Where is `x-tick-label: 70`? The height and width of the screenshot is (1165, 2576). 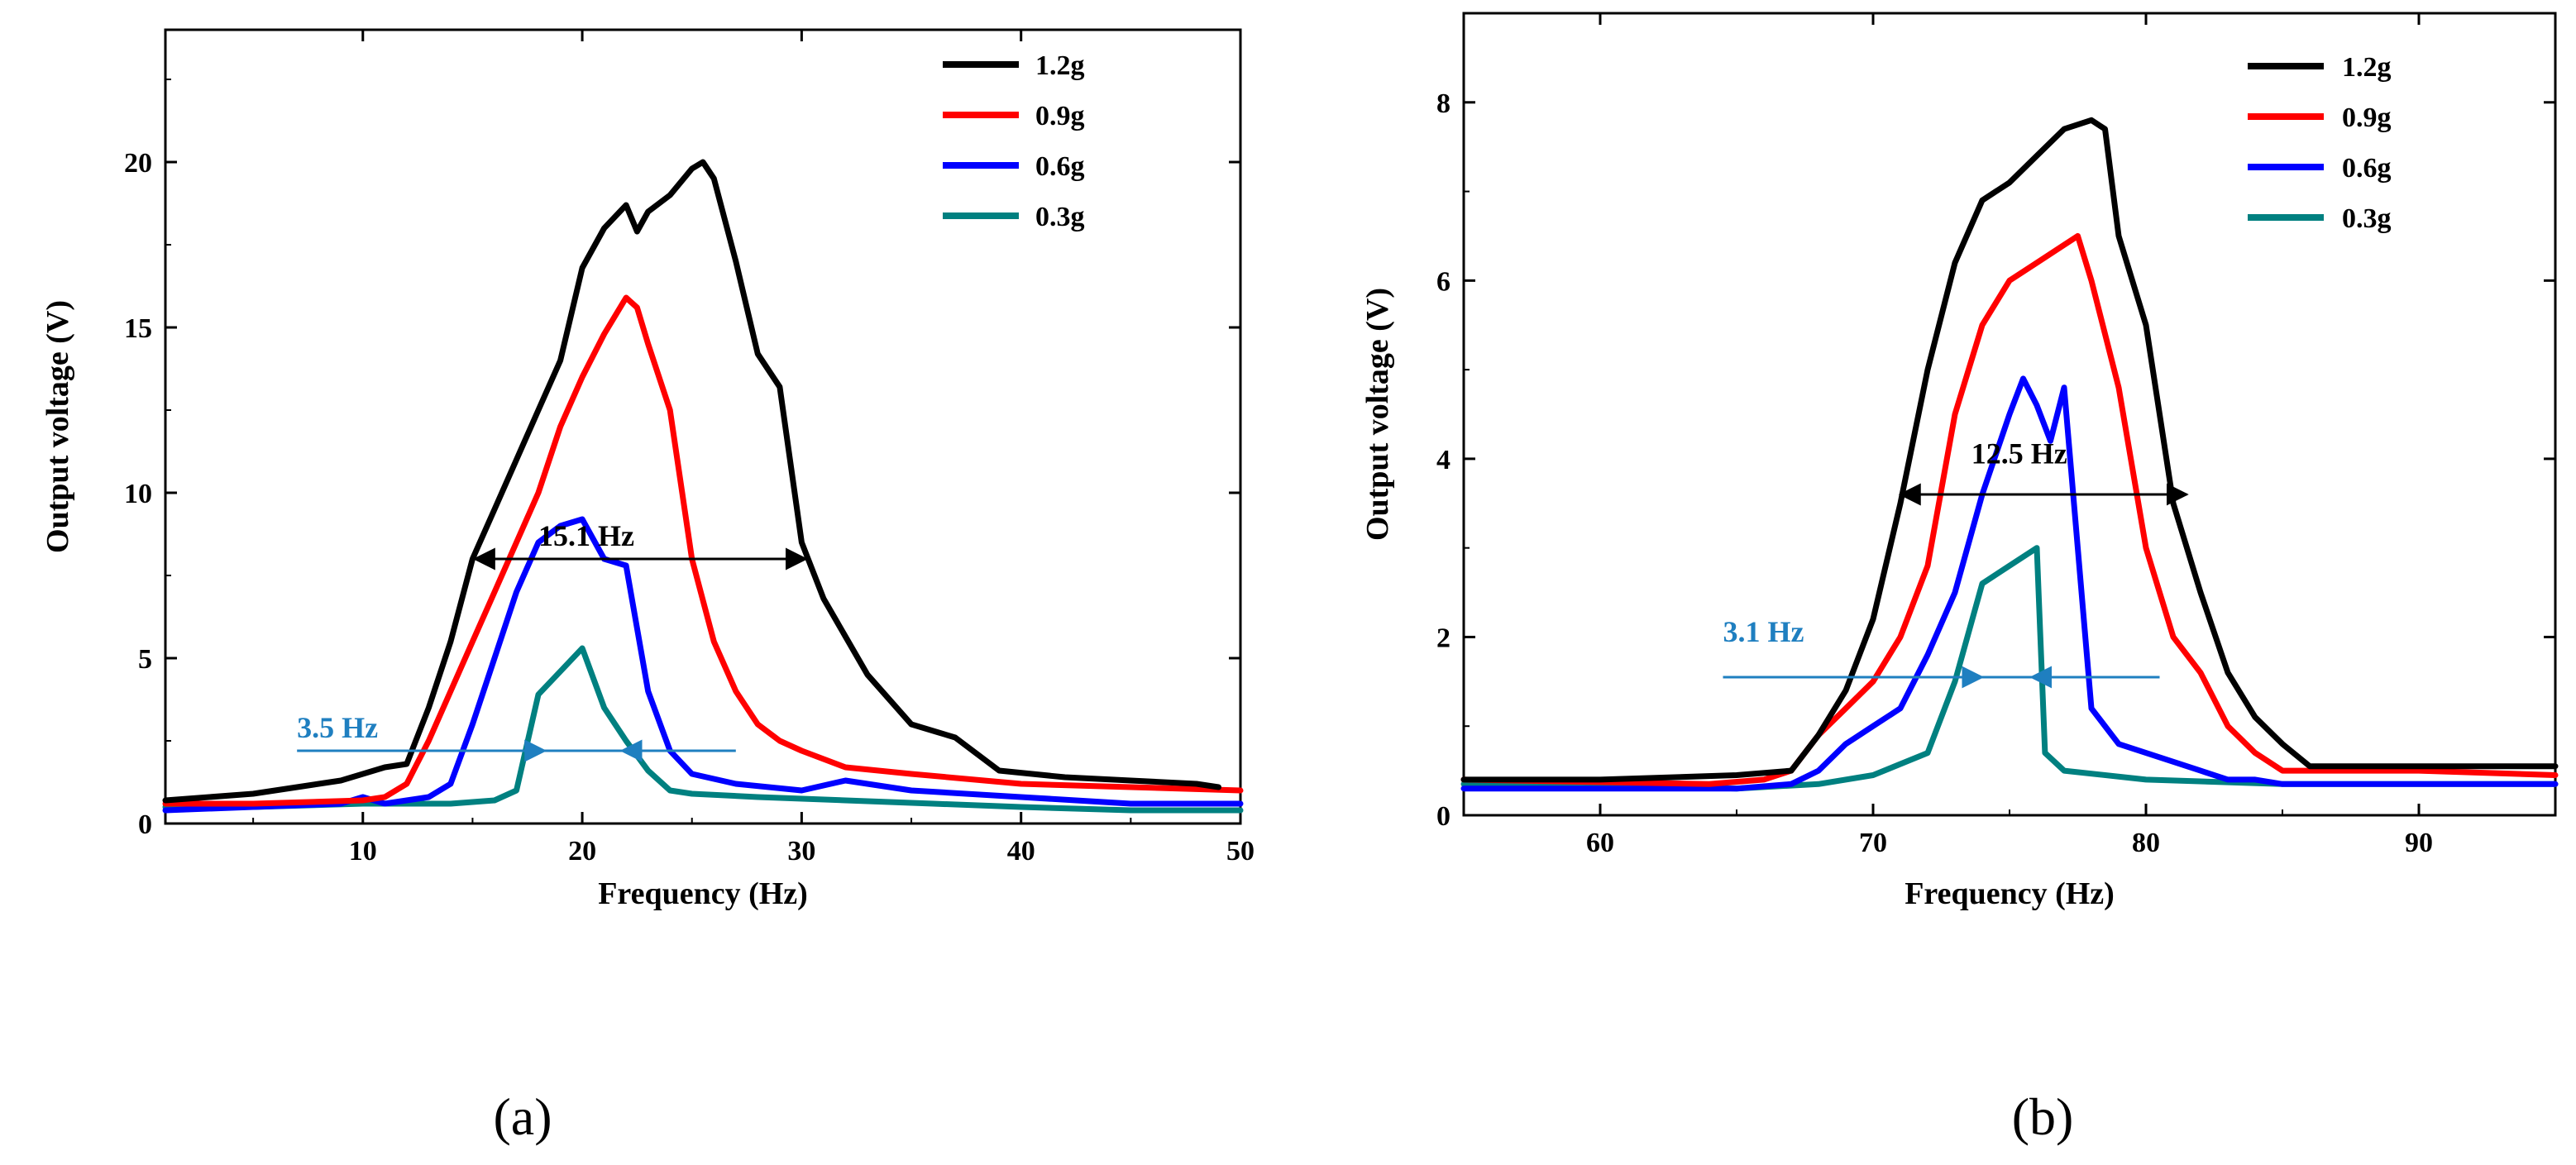 x-tick-label: 70 is located at coordinates (1873, 843).